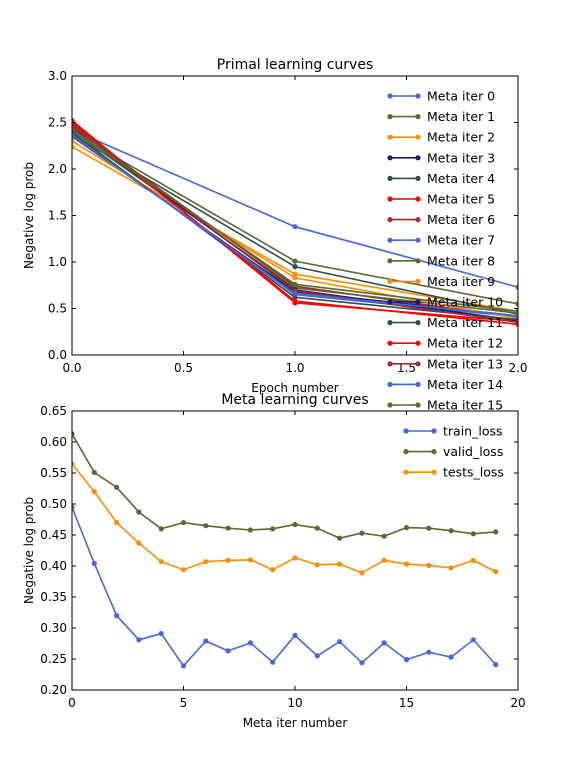  What do you see at coordinates (53, 442) in the screenshot?
I see `y-tick-label: 0.60` at bounding box center [53, 442].